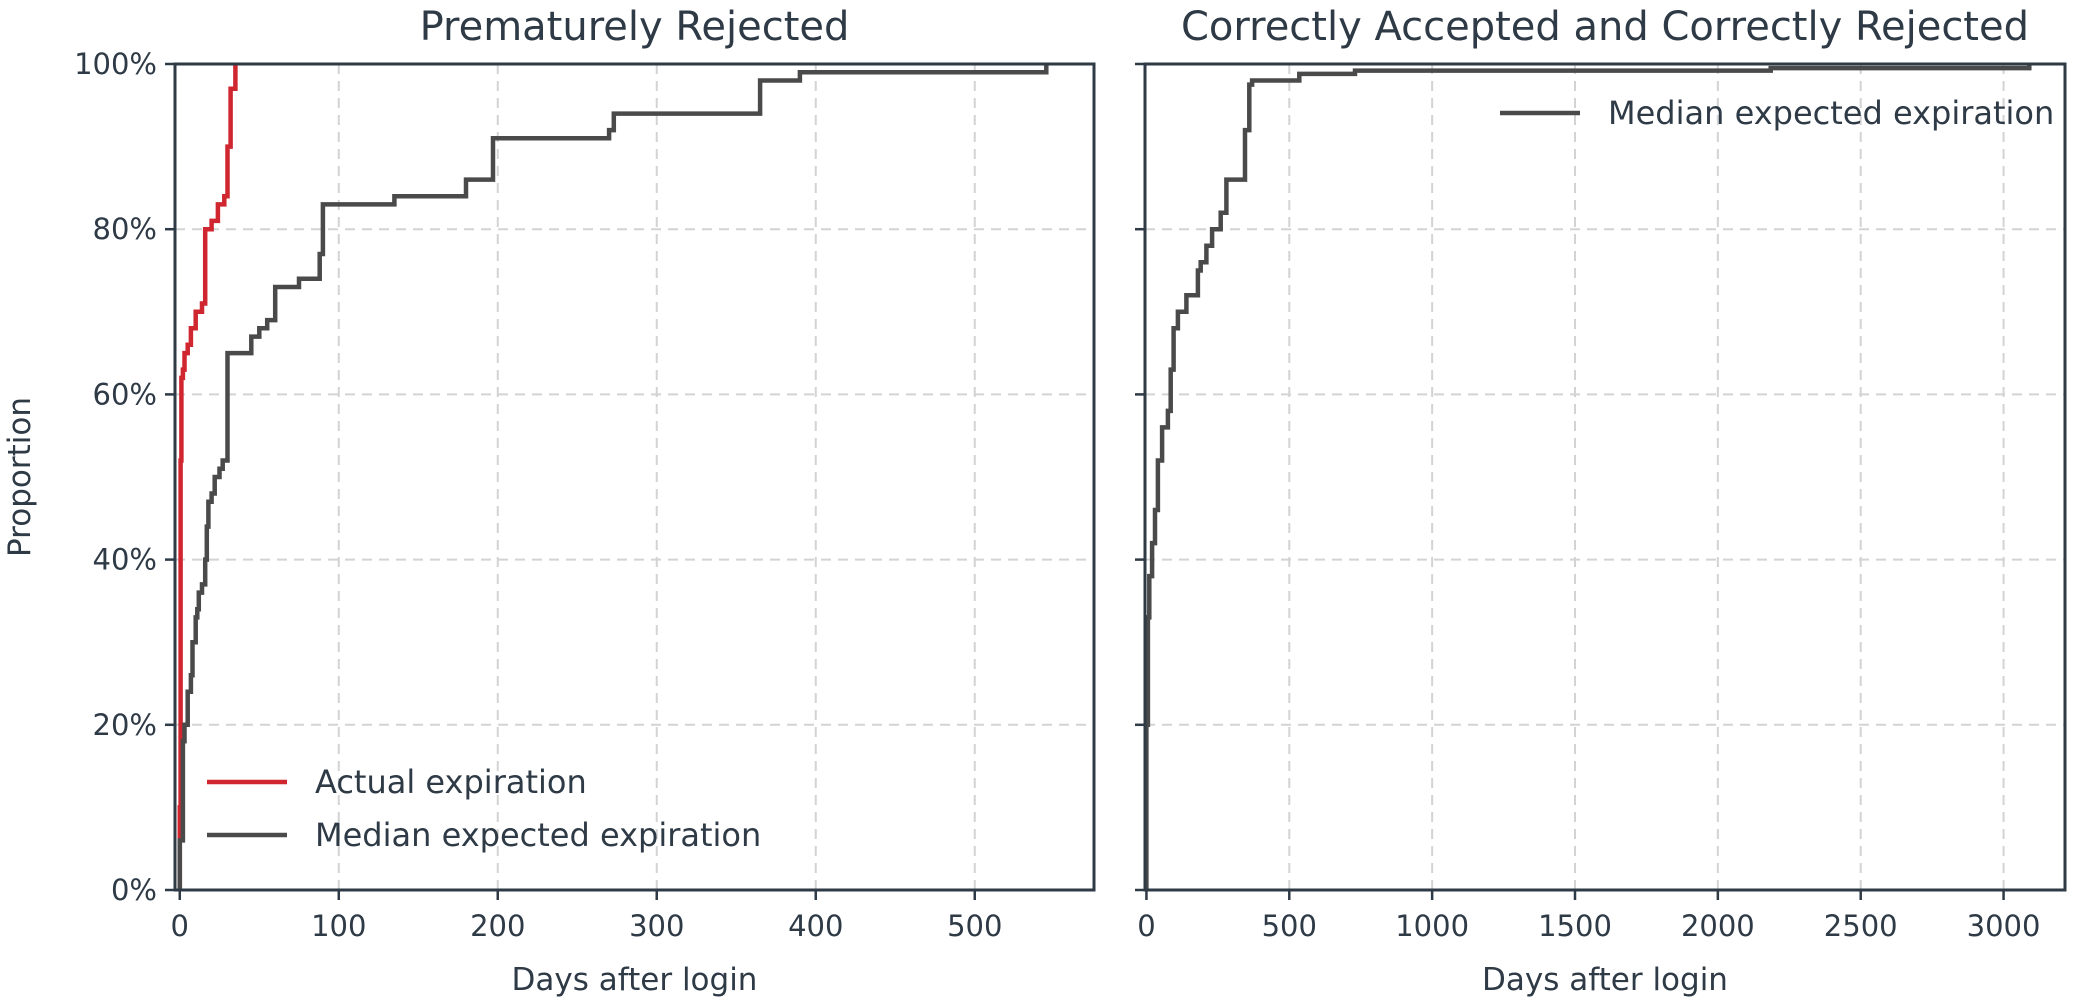 The image size is (2073, 1000). I want to click on y-tick-label: 20%, so click(125, 725).